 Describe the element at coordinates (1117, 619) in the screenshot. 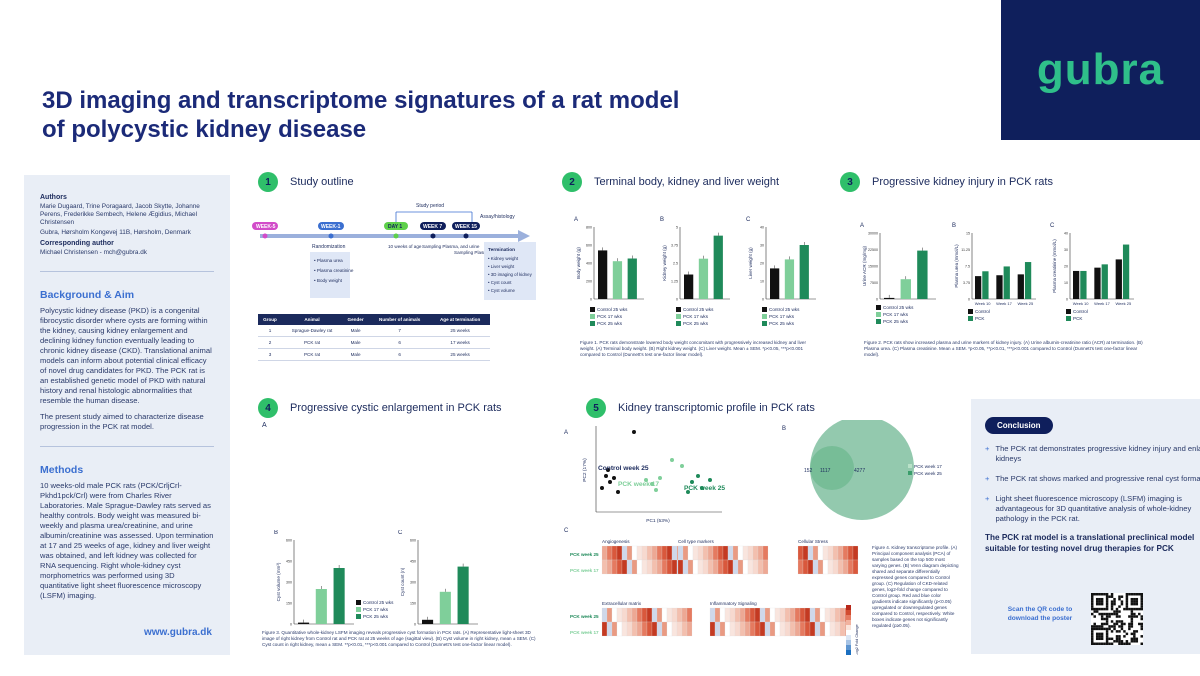

I see `qr-code-icon` at that location.